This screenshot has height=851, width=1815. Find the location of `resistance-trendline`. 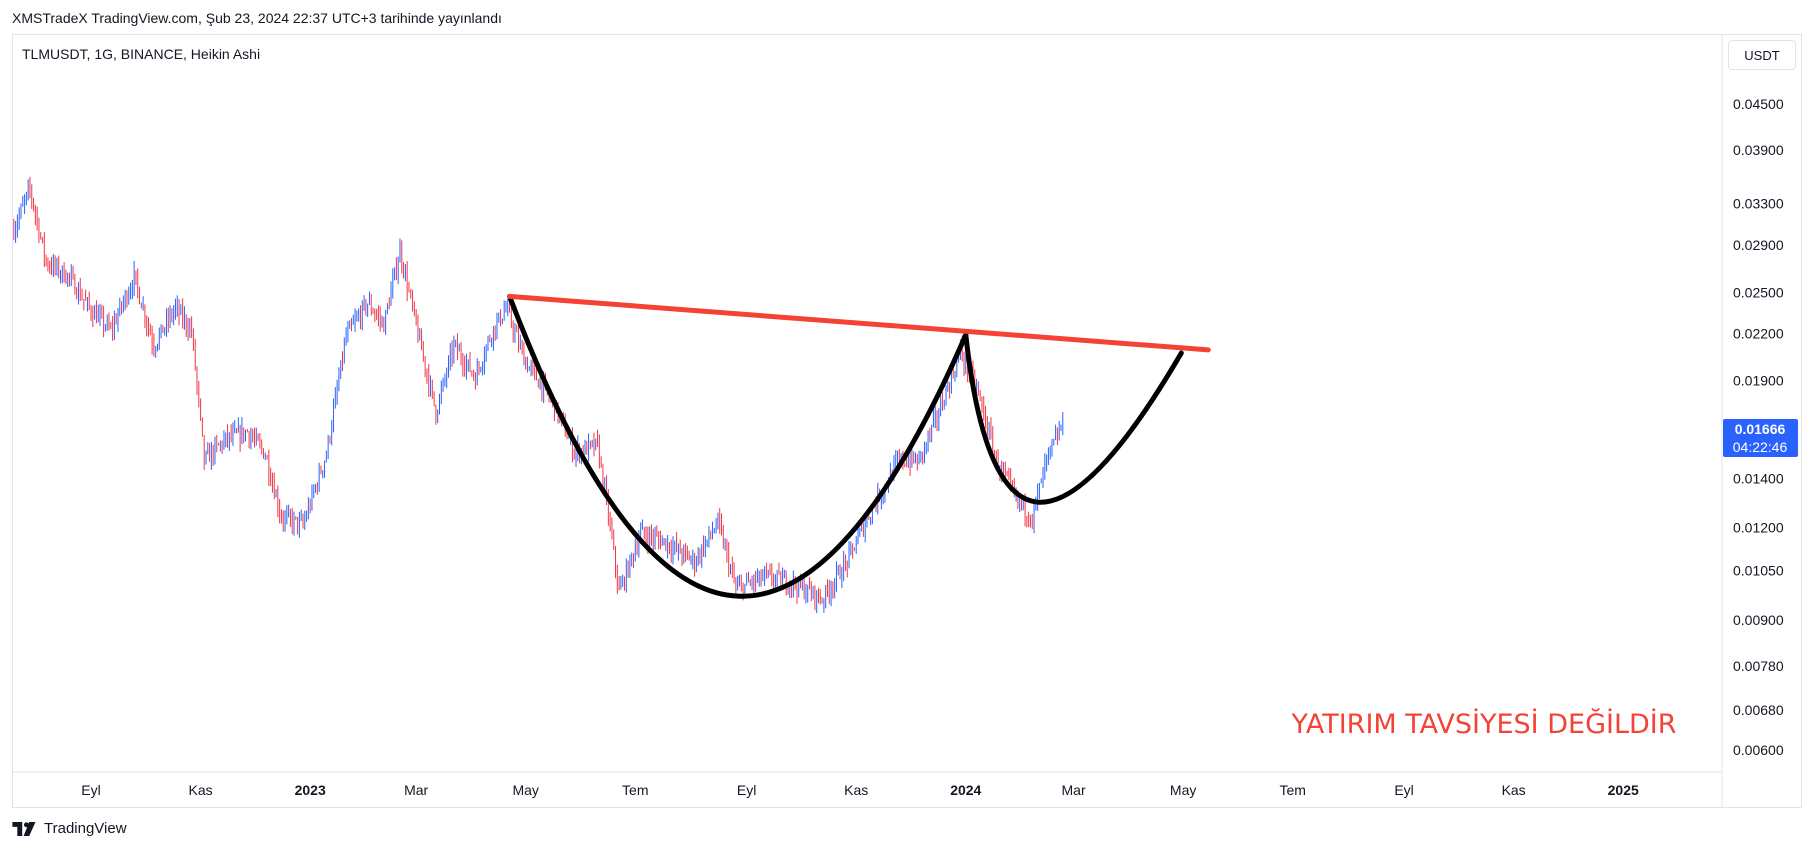

resistance-trendline is located at coordinates (859, 323).